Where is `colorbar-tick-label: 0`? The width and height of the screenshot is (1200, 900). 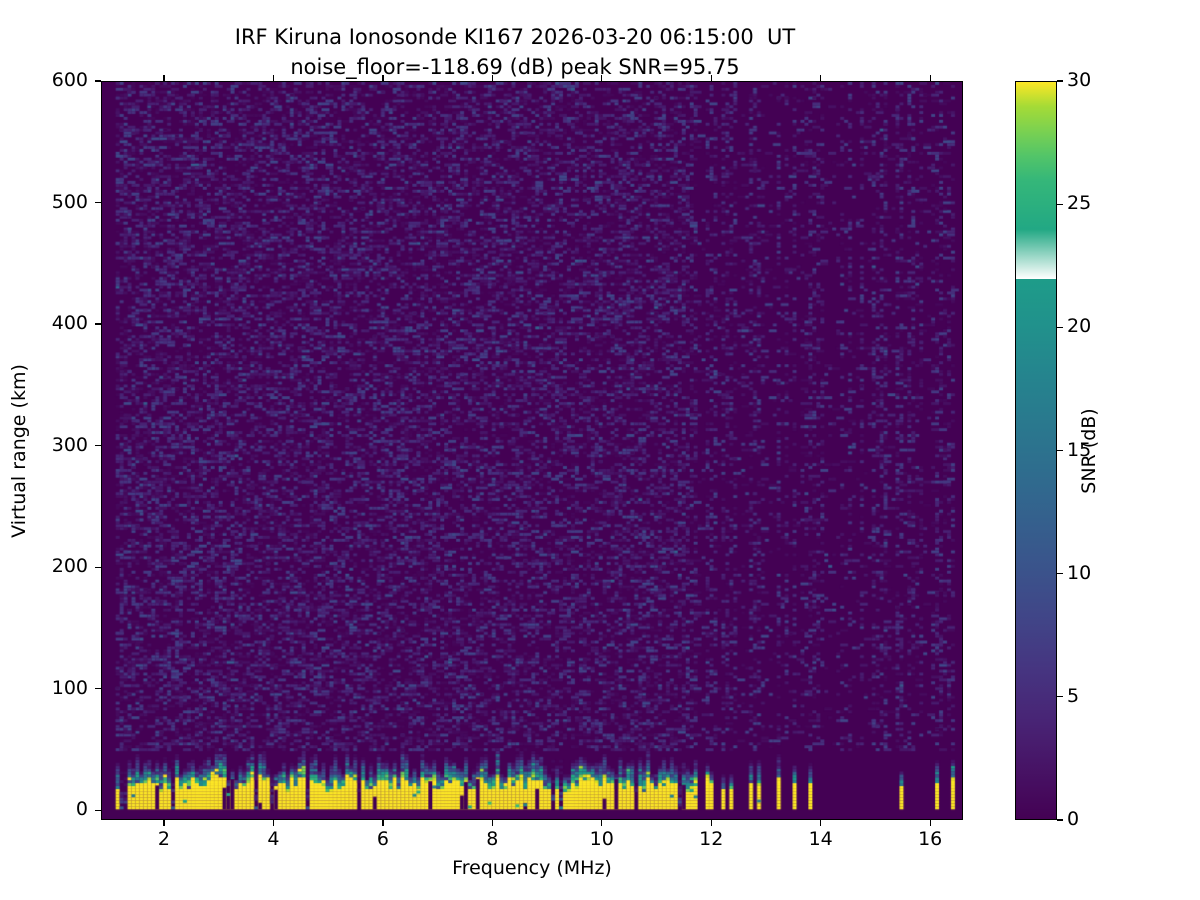 colorbar-tick-label: 0 is located at coordinates (1073, 819).